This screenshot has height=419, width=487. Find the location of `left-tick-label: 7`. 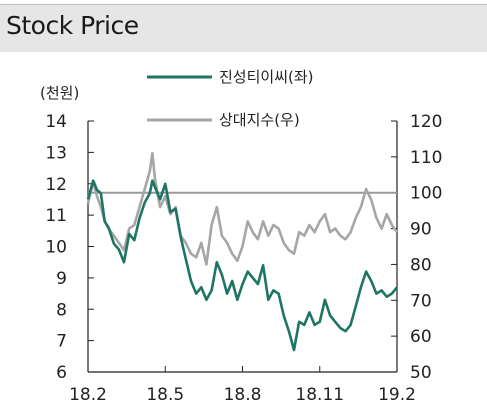

left-tick-label: 7 is located at coordinates (61, 342).